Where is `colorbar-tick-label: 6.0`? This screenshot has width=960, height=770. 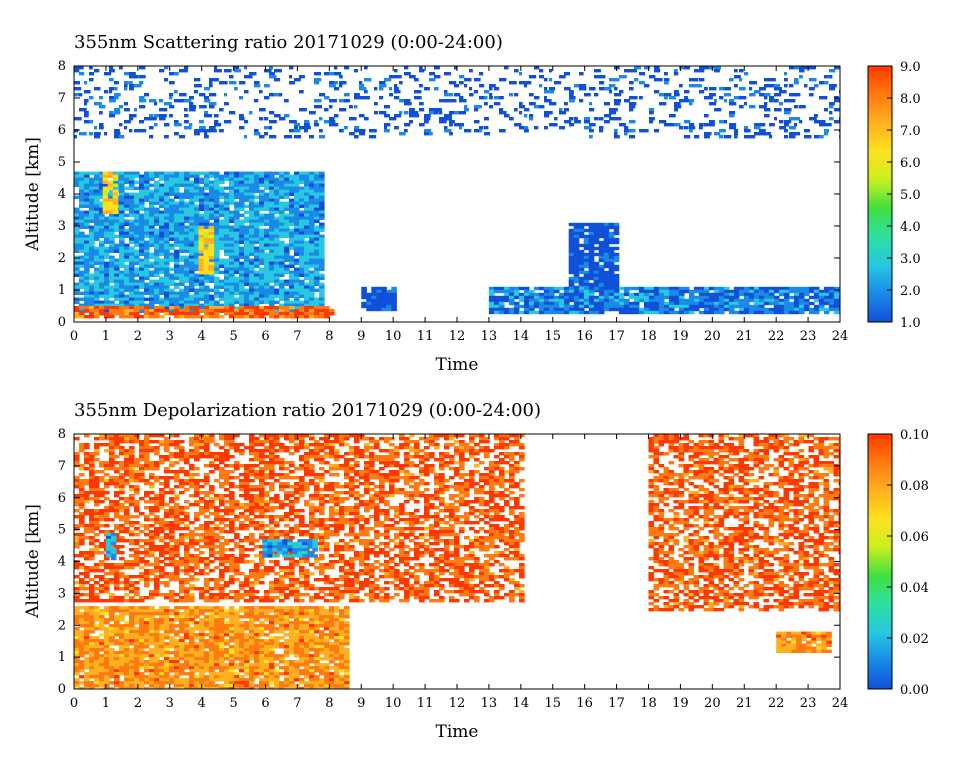 colorbar-tick-label: 6.0 is located at coordinates (910, 163).